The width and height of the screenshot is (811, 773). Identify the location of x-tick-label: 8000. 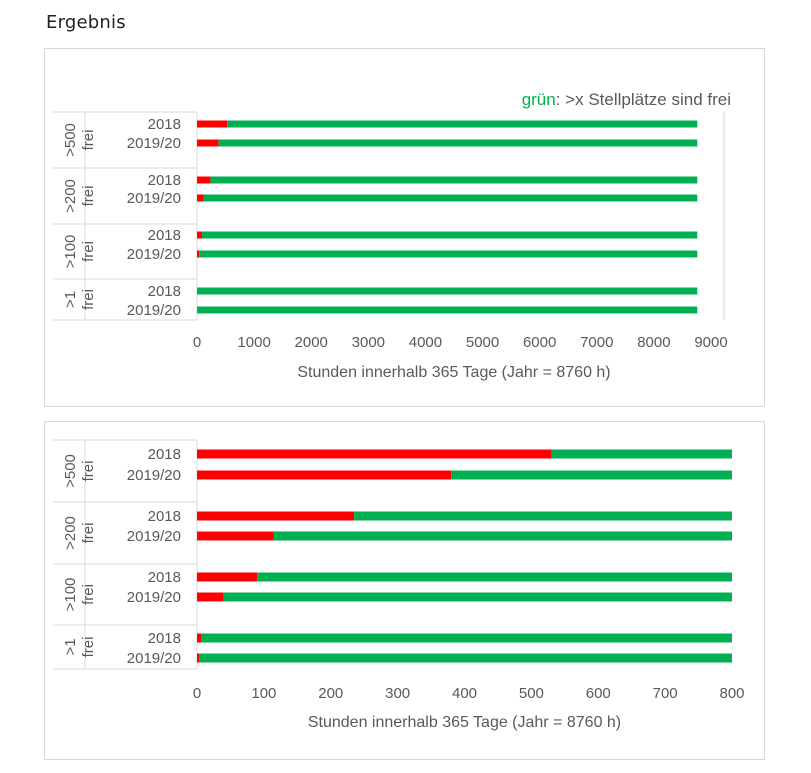
(653, 342).